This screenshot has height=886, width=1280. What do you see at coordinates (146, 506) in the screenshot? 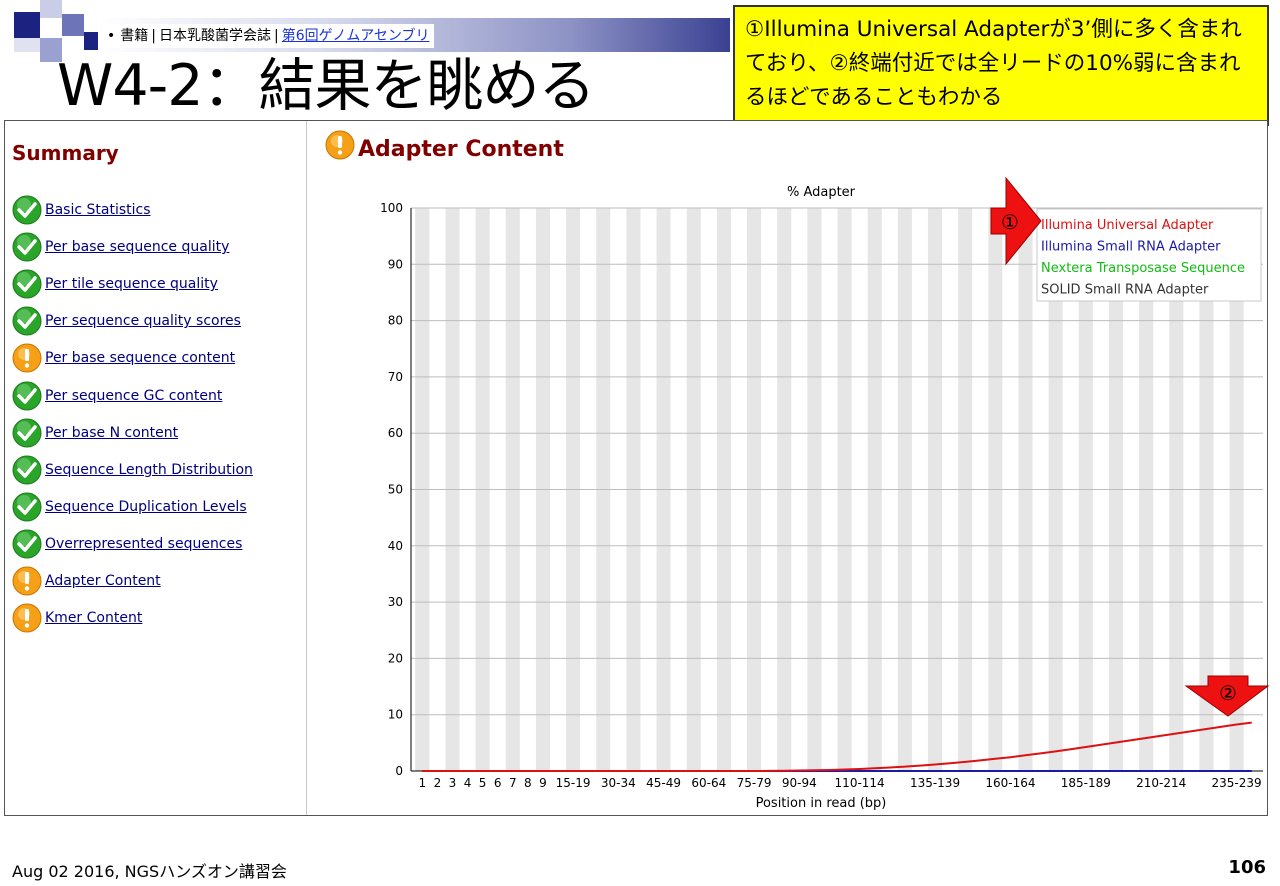
I see `module-link: Sequence Duplication Levels` at bounding box center [146, 506].